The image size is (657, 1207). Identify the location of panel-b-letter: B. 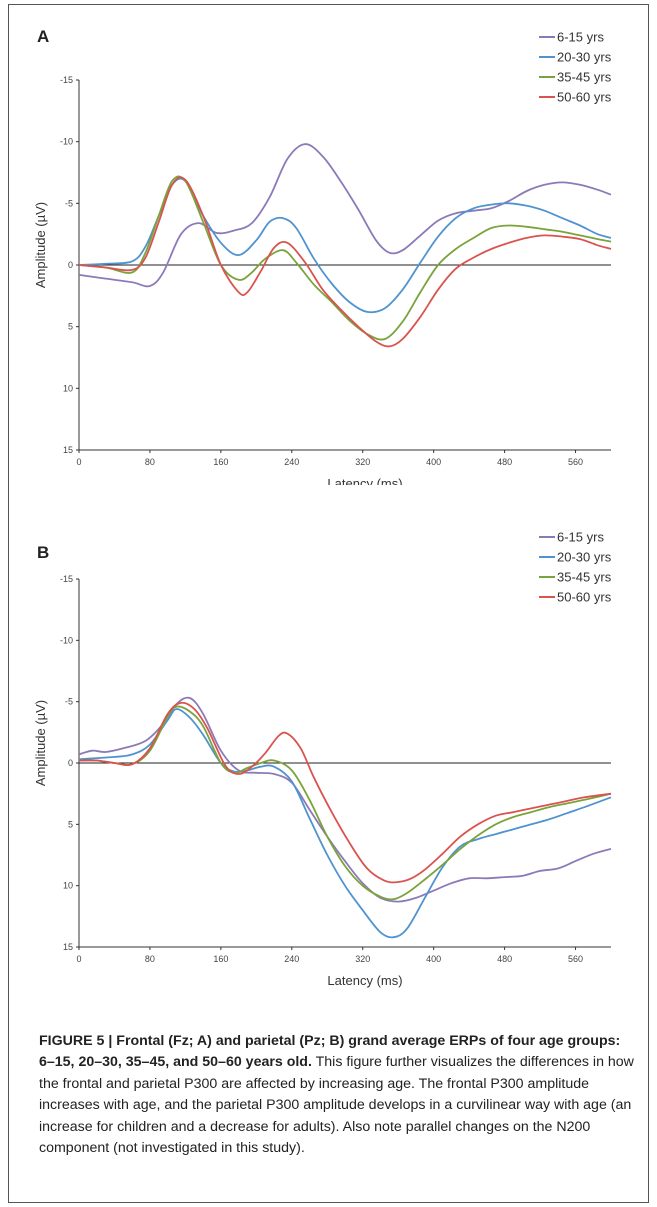
(43, 552).